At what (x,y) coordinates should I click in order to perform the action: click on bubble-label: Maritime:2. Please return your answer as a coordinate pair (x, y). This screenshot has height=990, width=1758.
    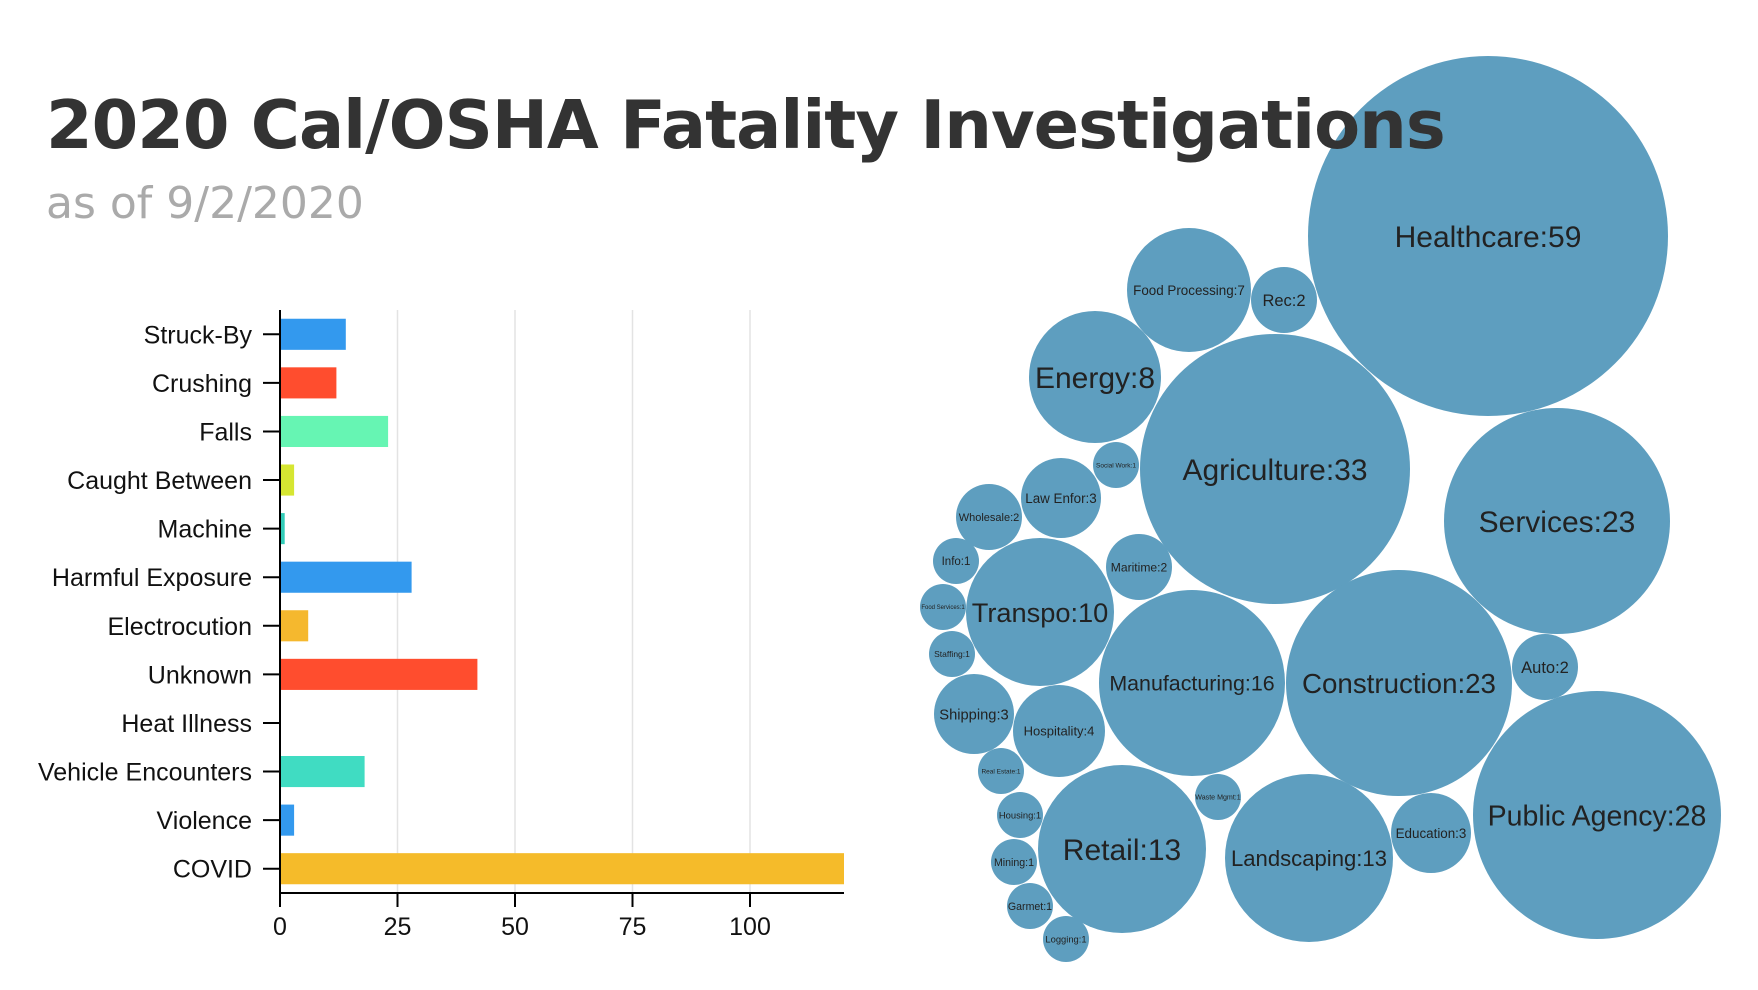
    Looking at the image, I should click on (1139, 567).